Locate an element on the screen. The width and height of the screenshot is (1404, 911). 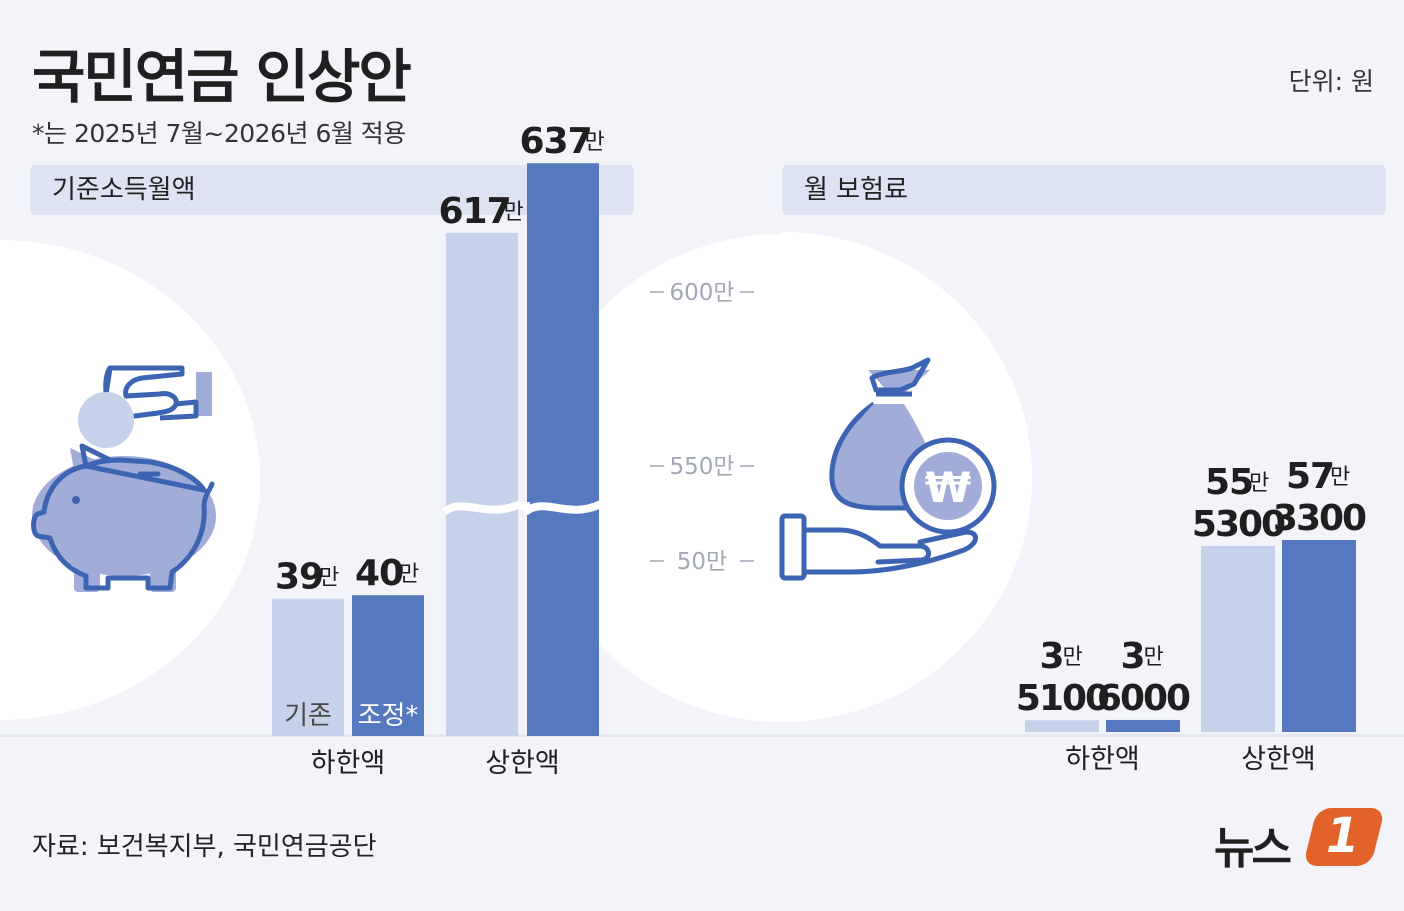
premium-value-remainder: 5100 is located at coordinates (1062, 698).